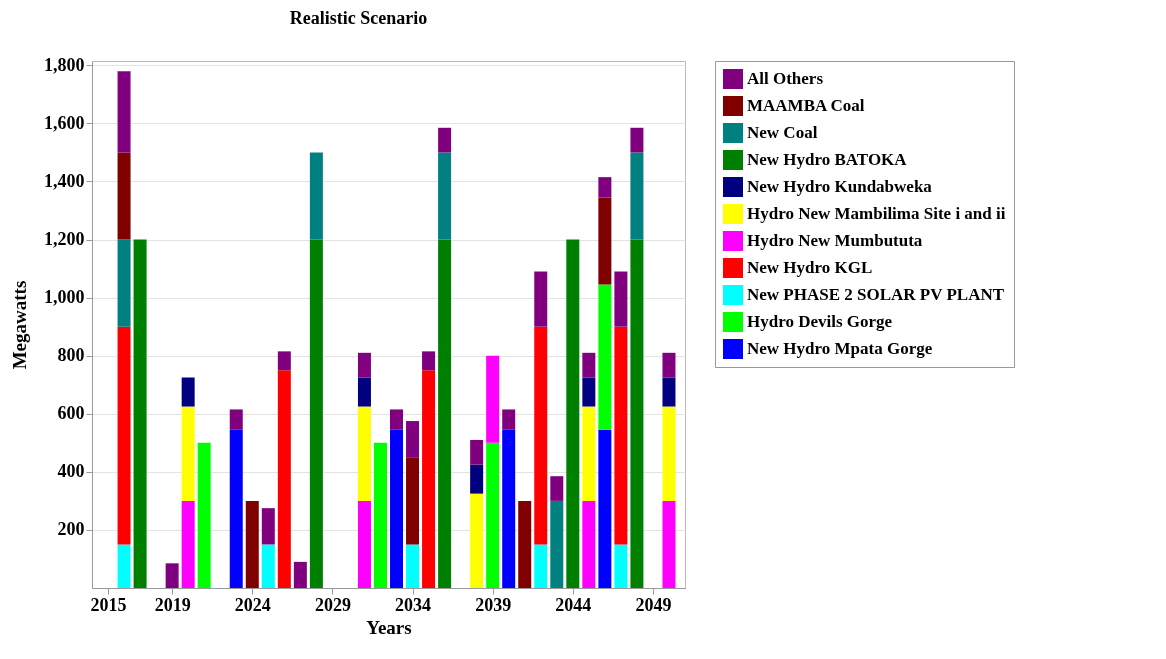 This screenshot has width=1166, height=659. I want to click on legend-label: Hydro Devils Gorge, so click(820, 321).